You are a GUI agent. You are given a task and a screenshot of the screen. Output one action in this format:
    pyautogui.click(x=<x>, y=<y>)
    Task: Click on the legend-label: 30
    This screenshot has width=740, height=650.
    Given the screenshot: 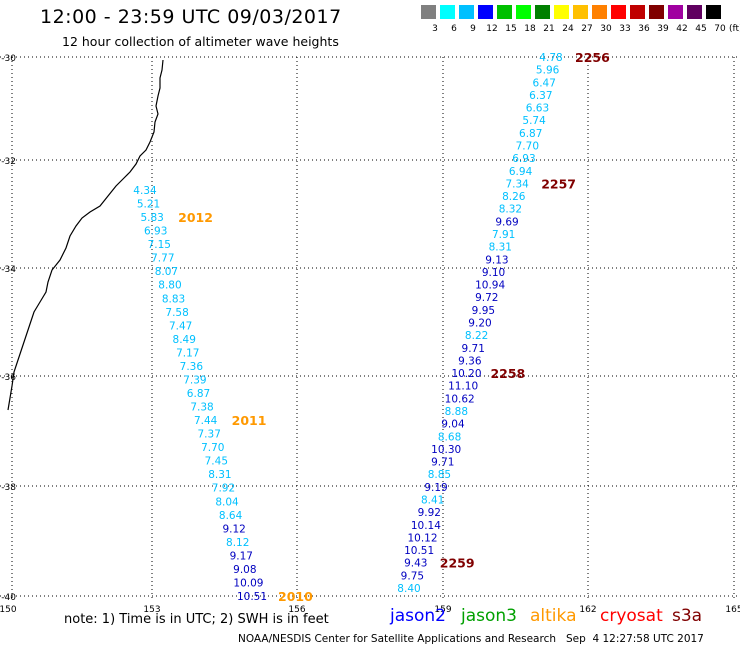 What is the action you would take?
    pyautogui.click(x=606, y=29)
    